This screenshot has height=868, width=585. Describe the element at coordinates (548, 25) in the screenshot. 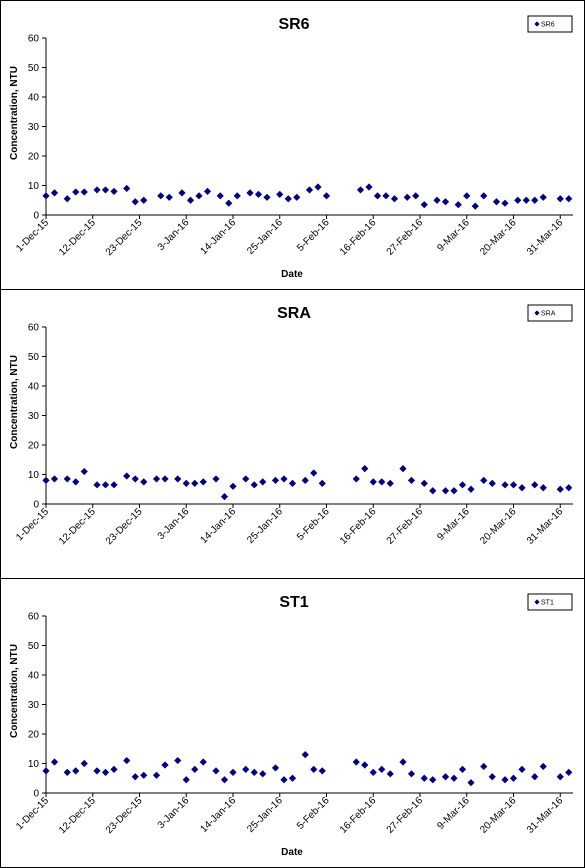

I see `legend-label: SR6` at that location.